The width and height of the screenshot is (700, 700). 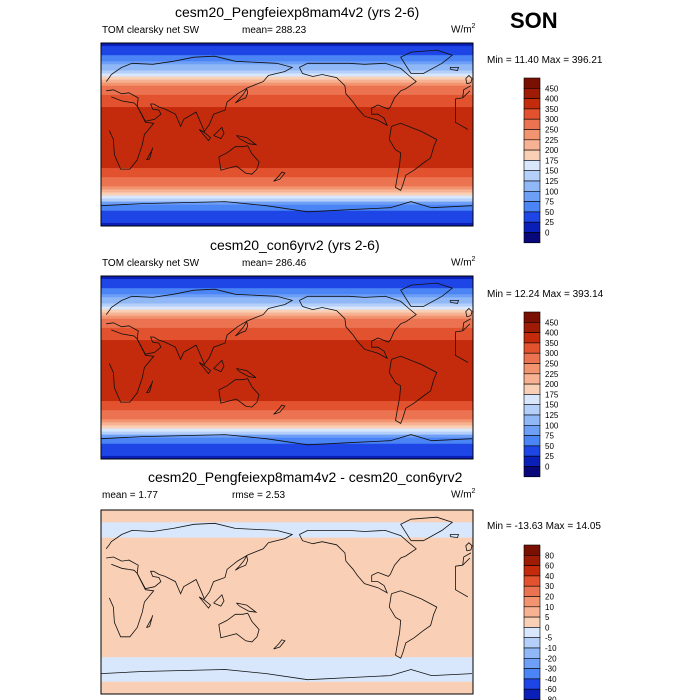 What do you see at coordinates (274, 263) in the screenshot?
I see `panel-2-mean-label: mean= 286.46` at bounding box center [274, 263].